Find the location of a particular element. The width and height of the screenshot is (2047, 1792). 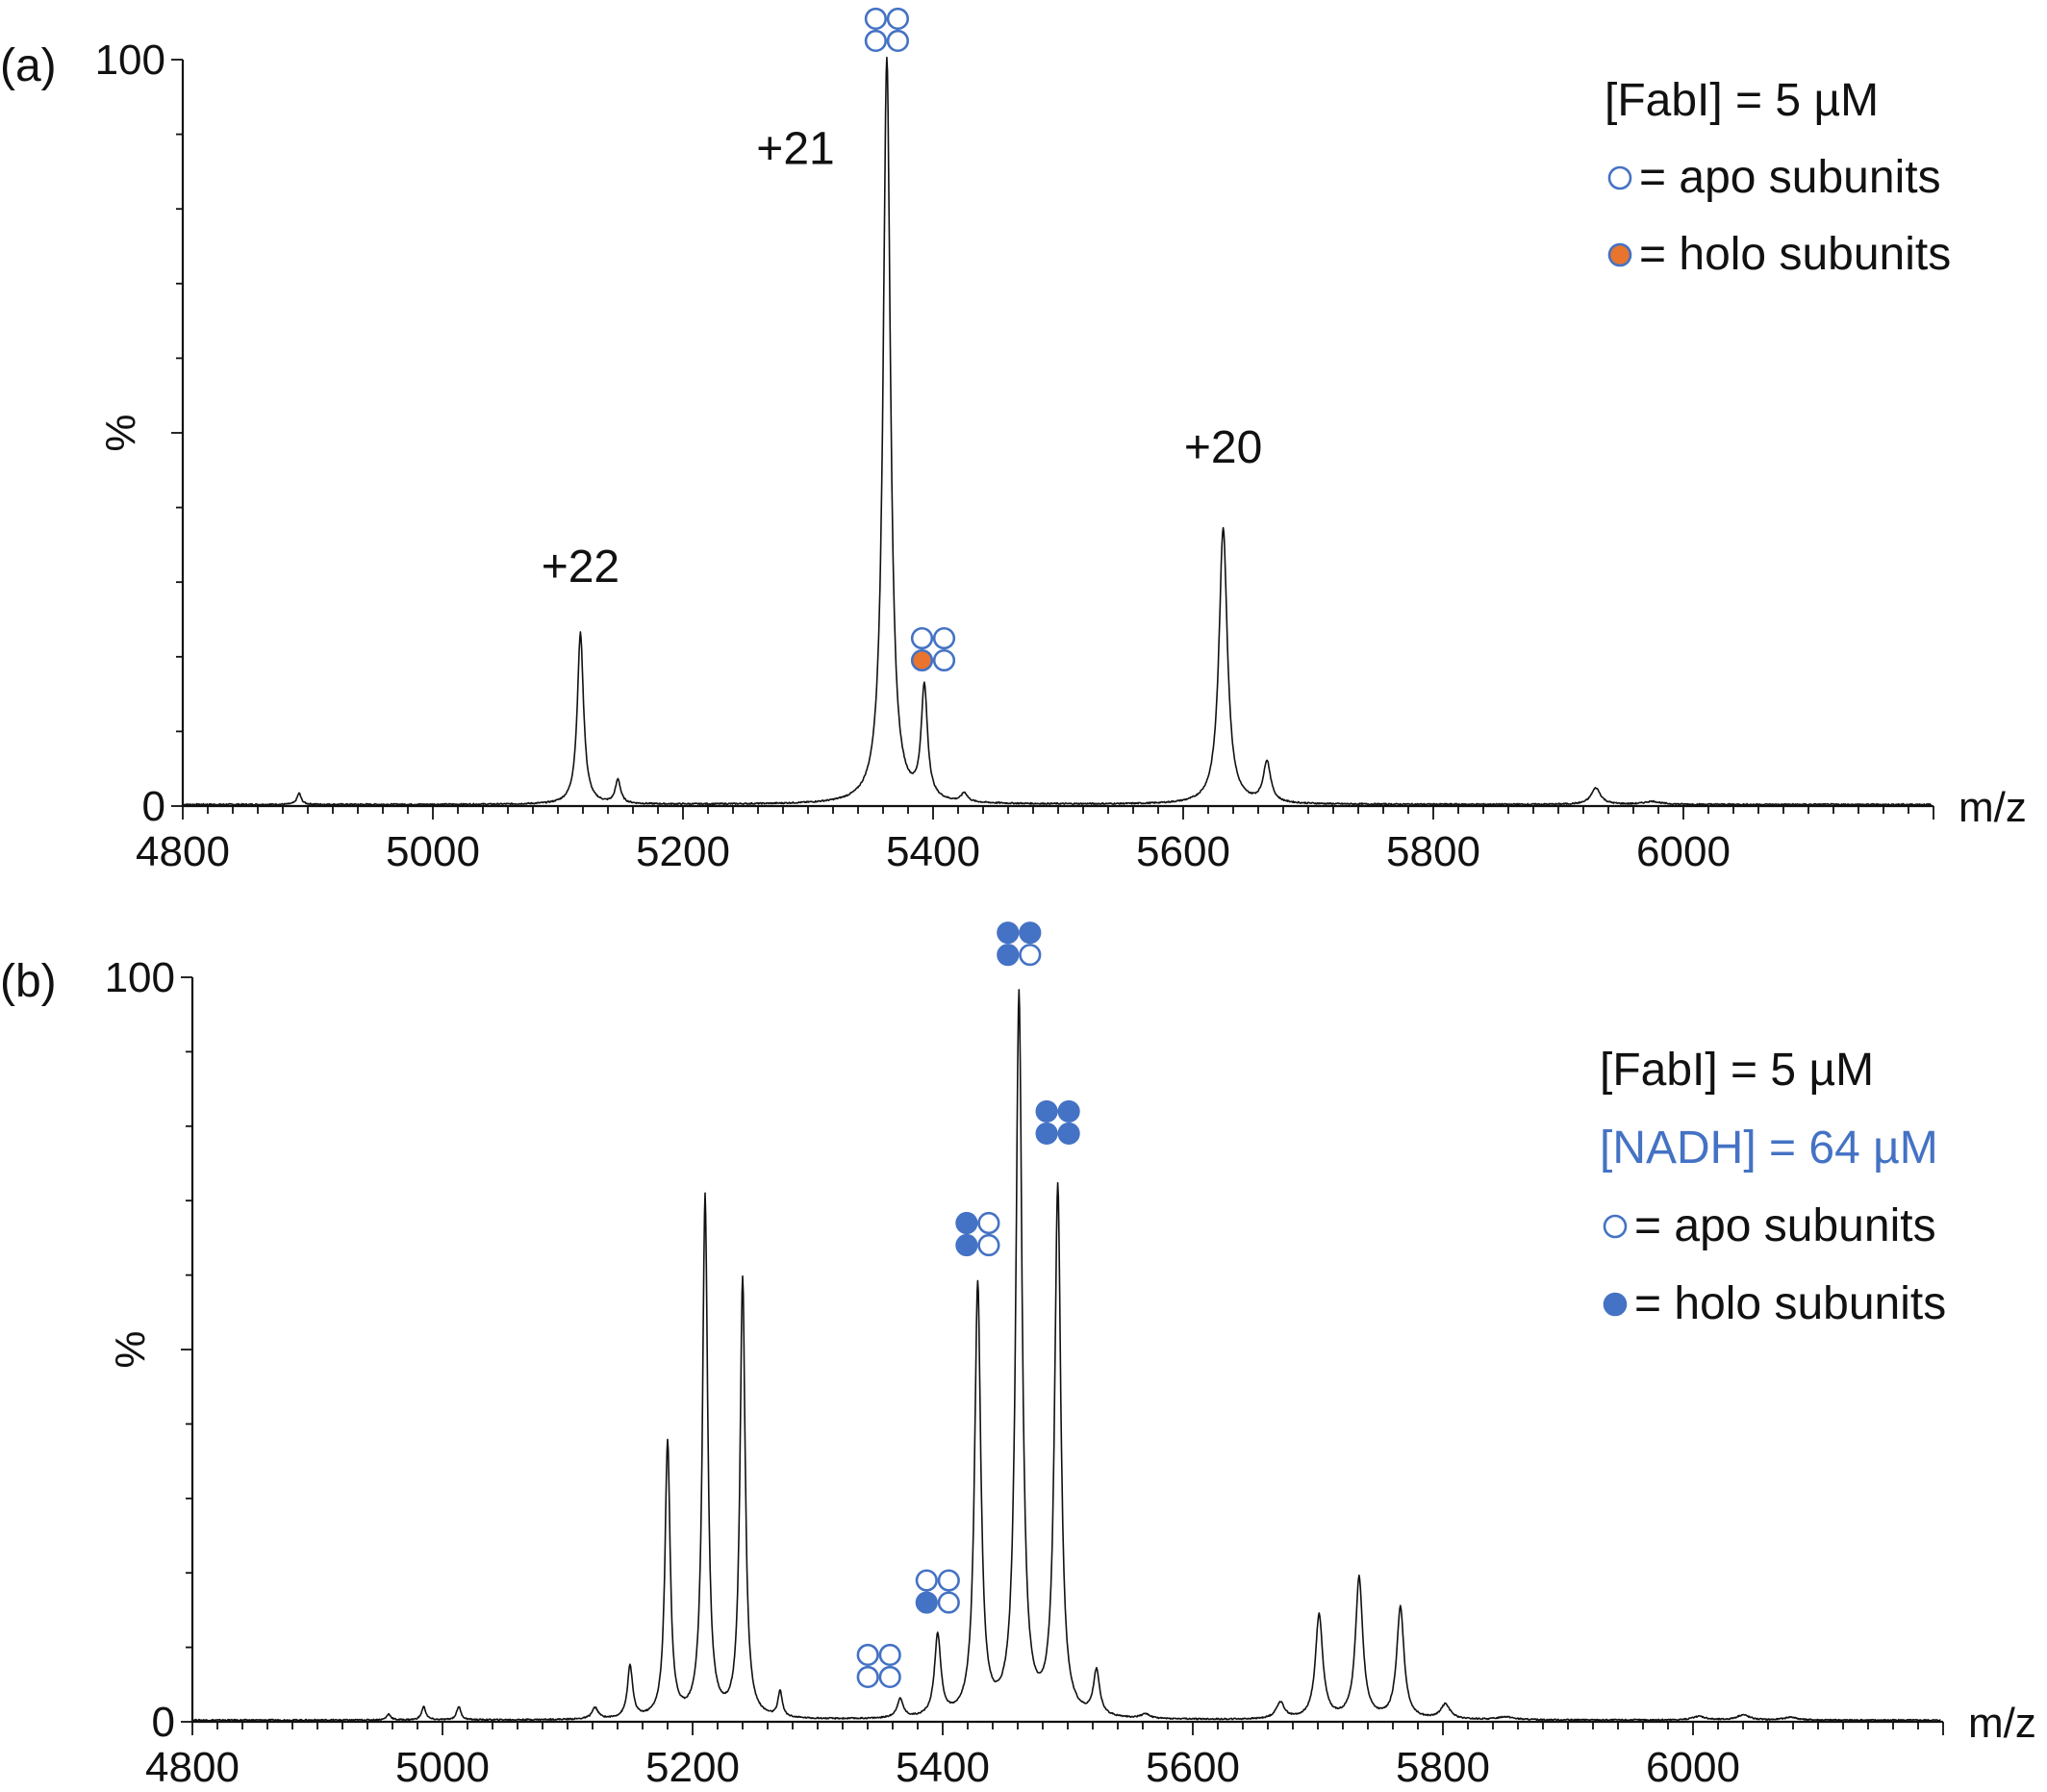

charge-state-label: +21 is located at coordinates (795, 150).